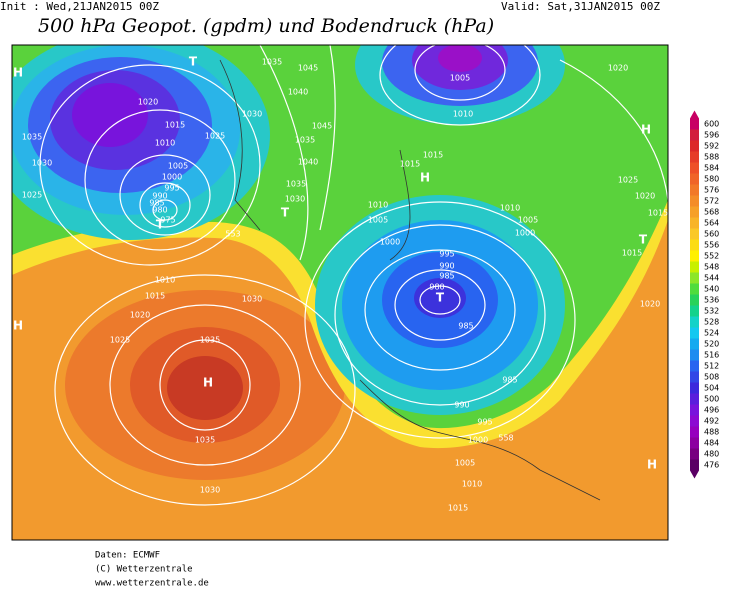  I want to click on colorbar-label: 576, so click(711, 190).